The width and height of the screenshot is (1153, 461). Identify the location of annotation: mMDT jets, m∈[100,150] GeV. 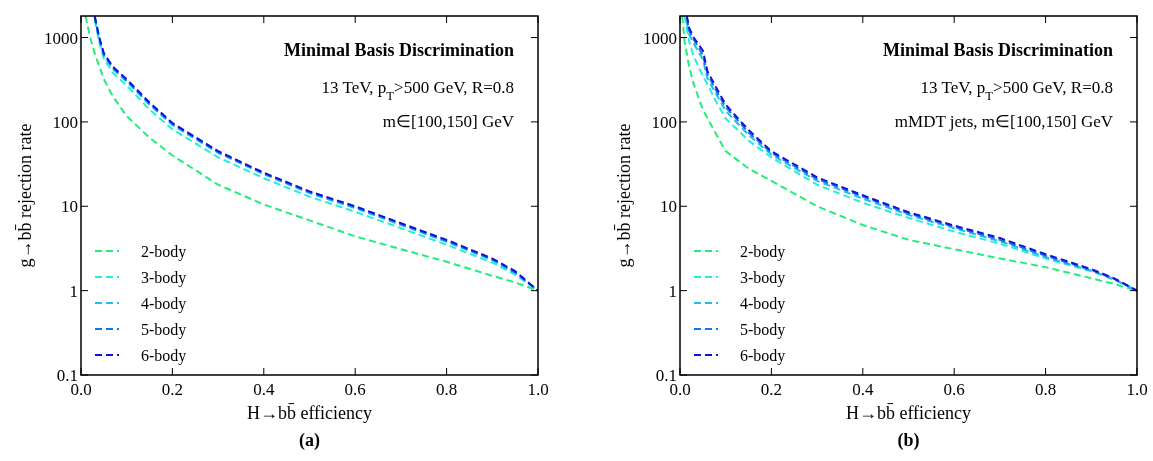
(1004, 121).